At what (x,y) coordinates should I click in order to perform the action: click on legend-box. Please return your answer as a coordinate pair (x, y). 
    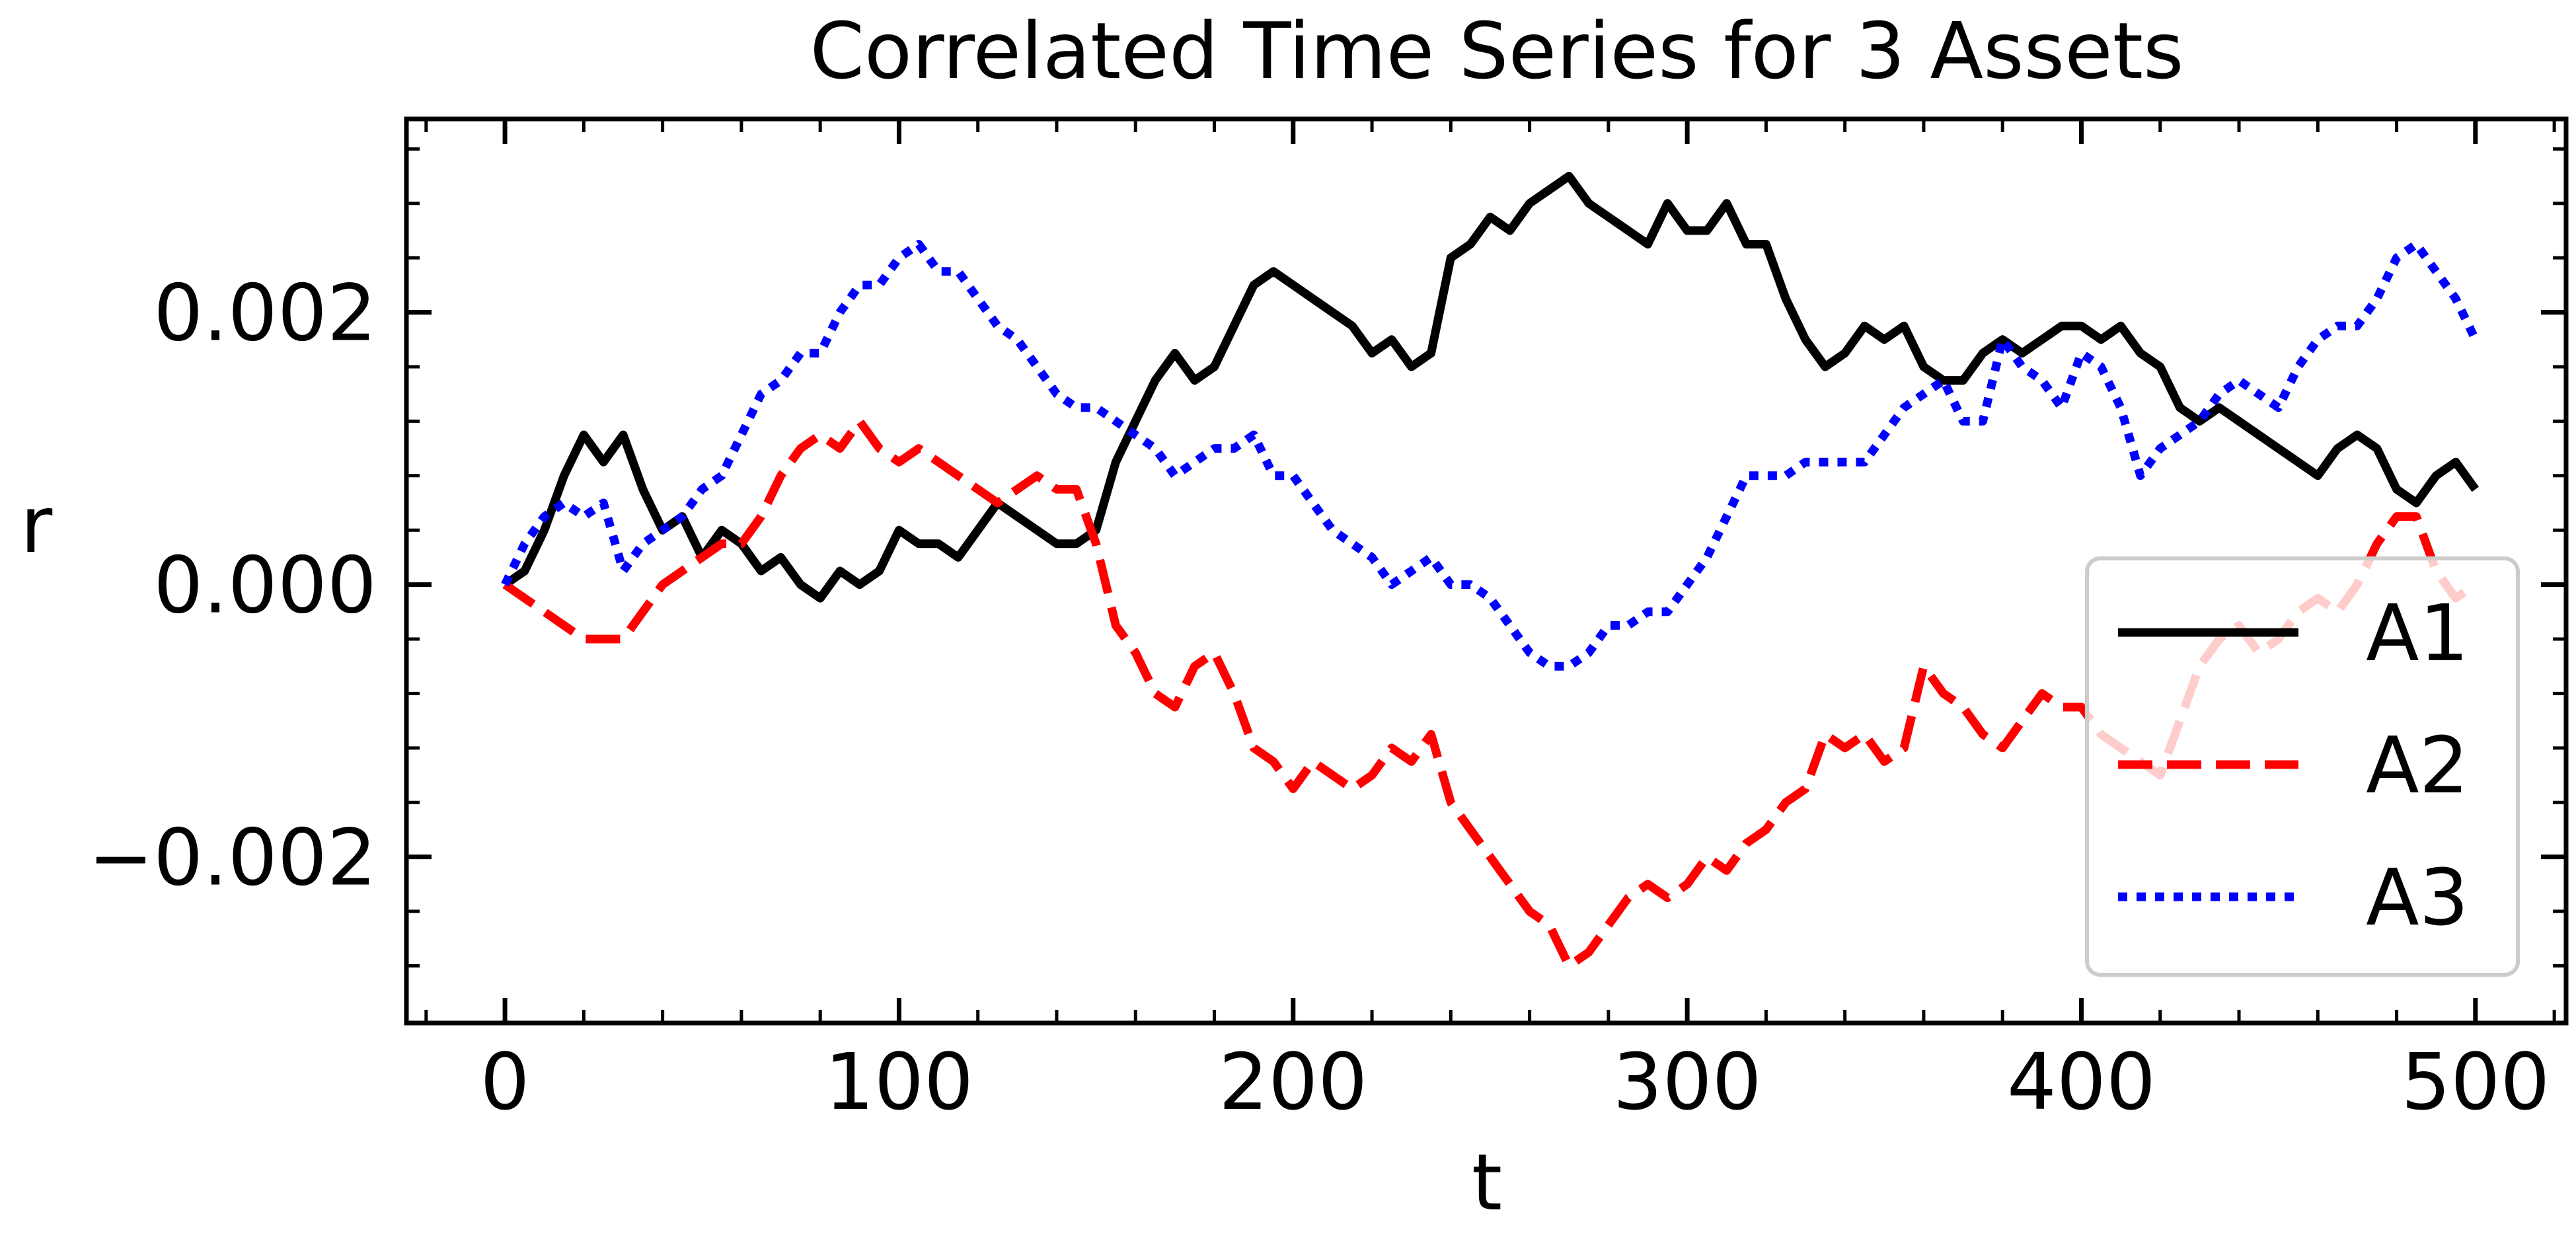
    Looking at the image, I should click on (2302, 766).